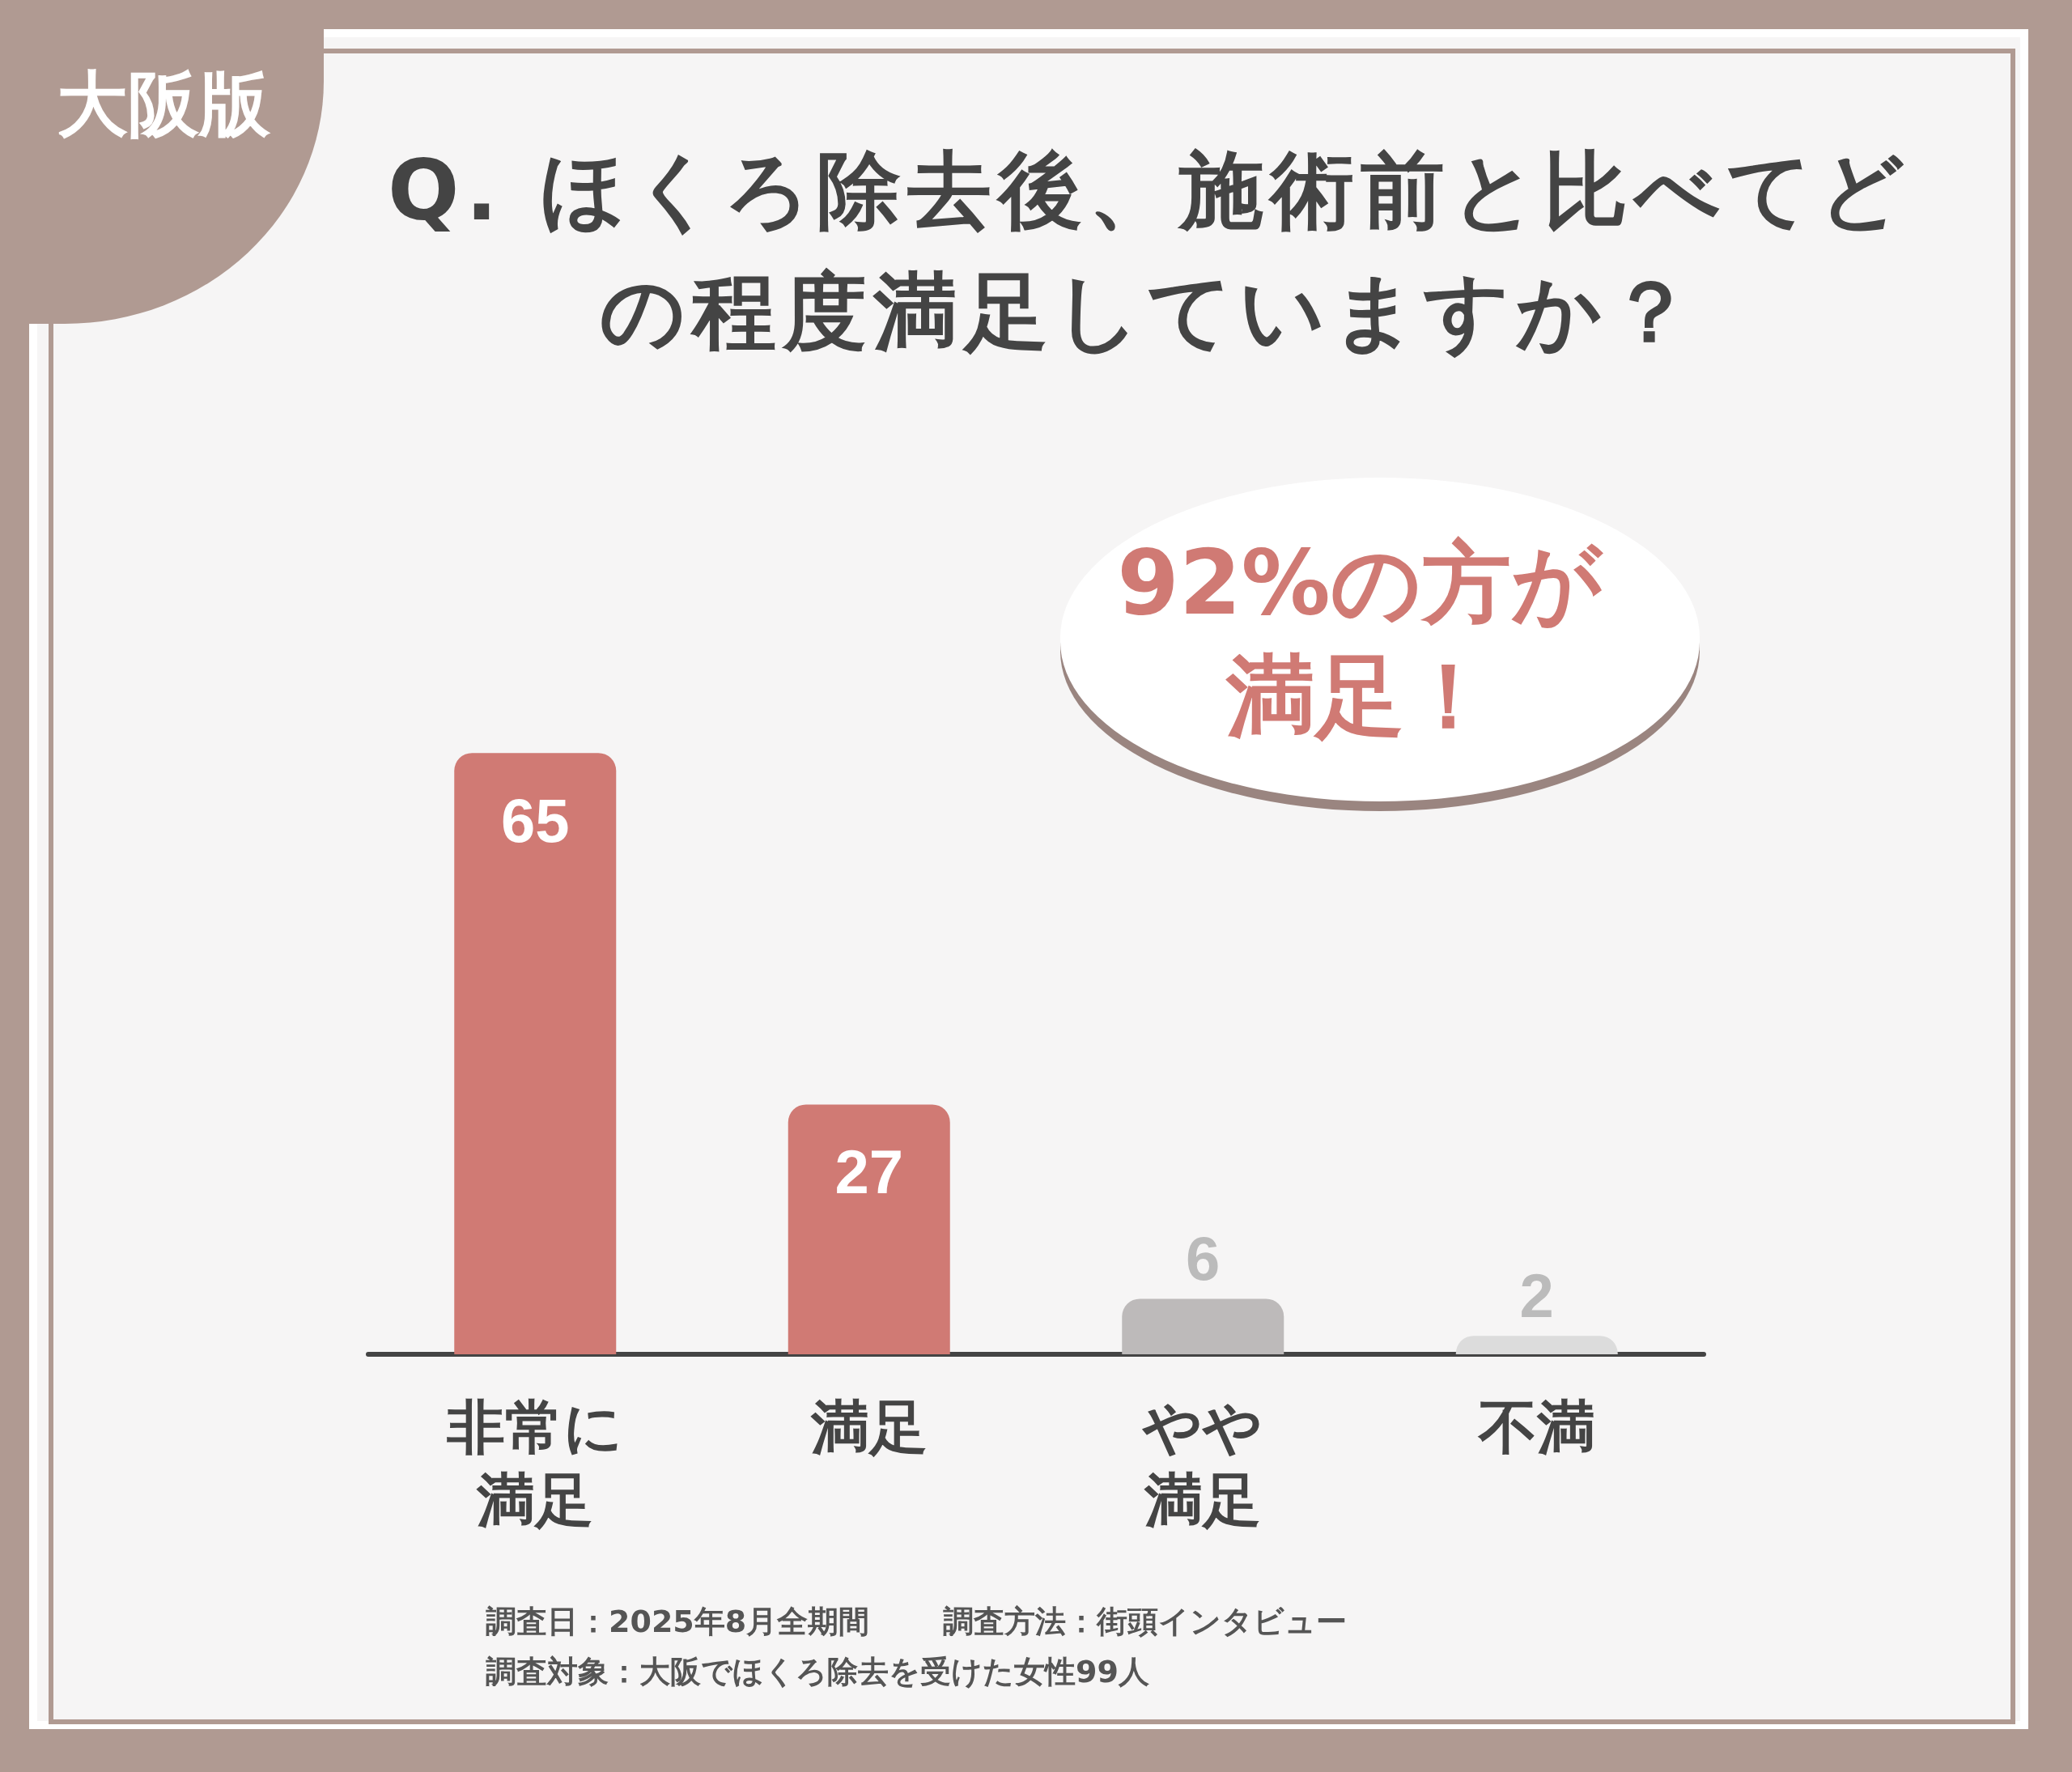 The image size is (2072, 1772). Describe the element at coordinates (1535, 1428) in the screenshot. I see `x-tick-label: 不満` at that location.